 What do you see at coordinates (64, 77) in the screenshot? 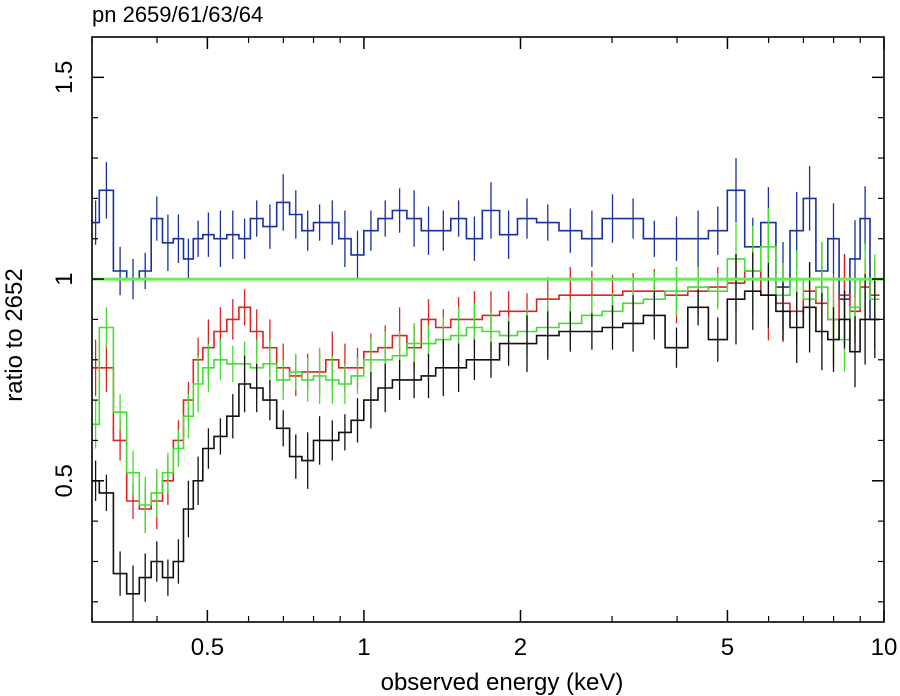
I see `y-tick-label: 1.5` at bounding box center [64, 77].